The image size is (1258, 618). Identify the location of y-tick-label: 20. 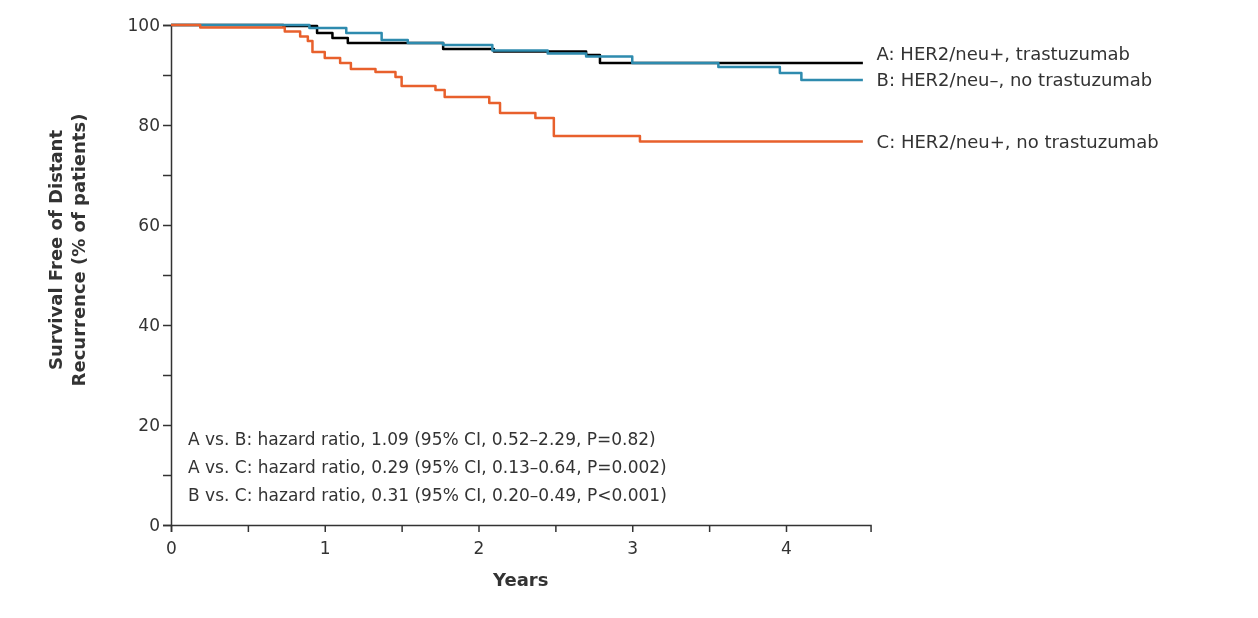
(149, 424).